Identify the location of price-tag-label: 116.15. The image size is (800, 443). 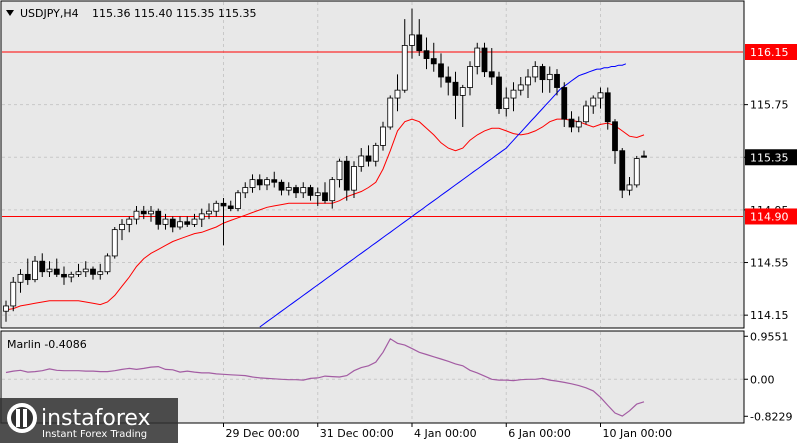
(769, 52).